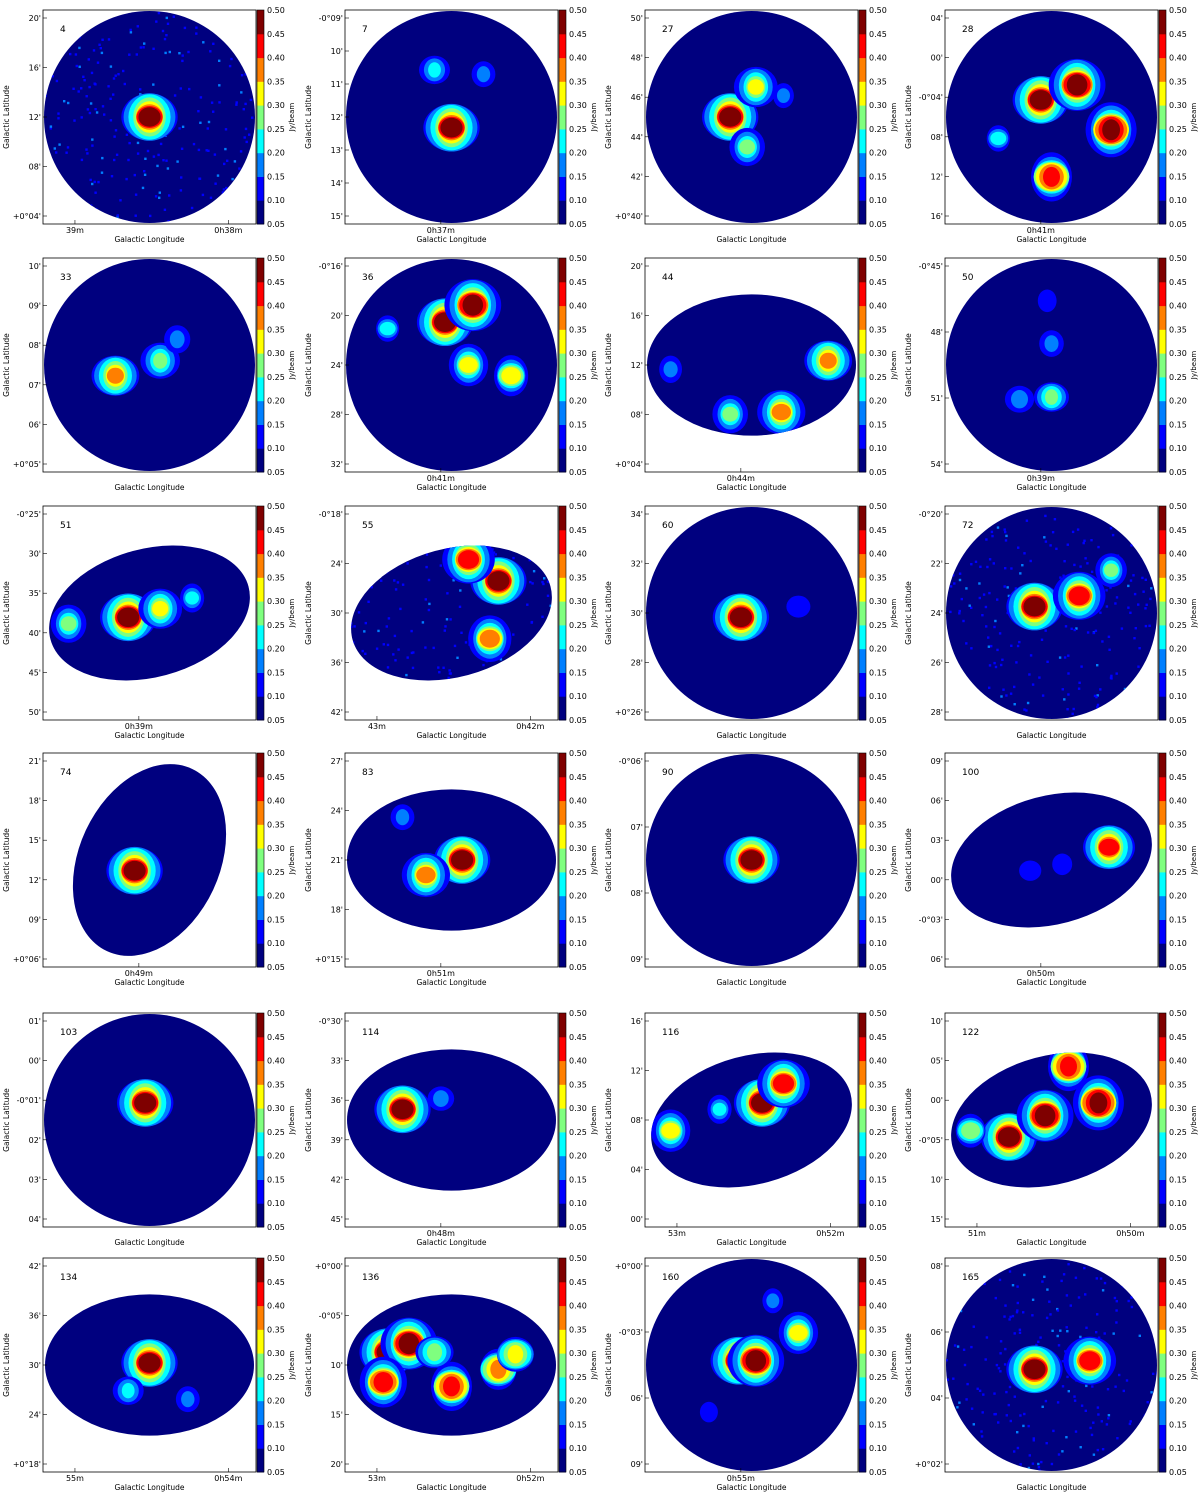 The image size is (1200, 1493). Describe the element at coordinates (1178, 601) in the screenshot. I see `colorbar-tick-label: 0.30` at that location.